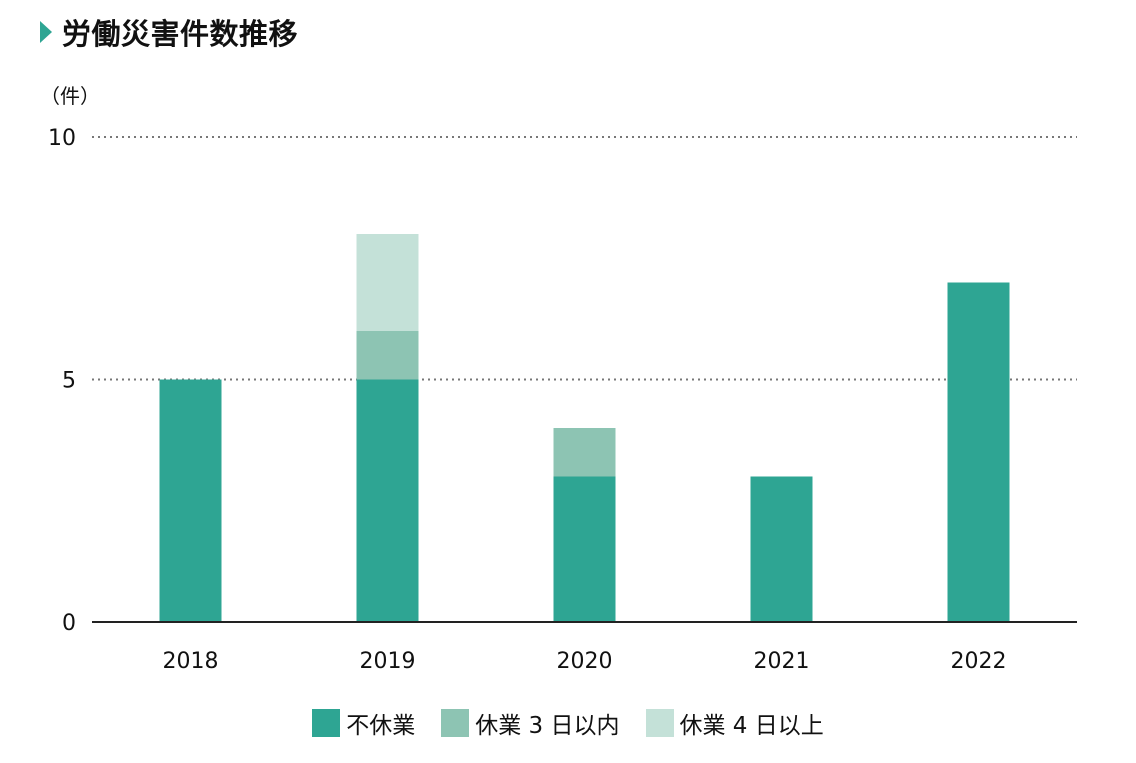 This screenshot has height=763, width=1136. What do you see at coordinates (388, 661) in the screenshot?
I see `x-tick-label: 2019` at bounding box center [388, 661].